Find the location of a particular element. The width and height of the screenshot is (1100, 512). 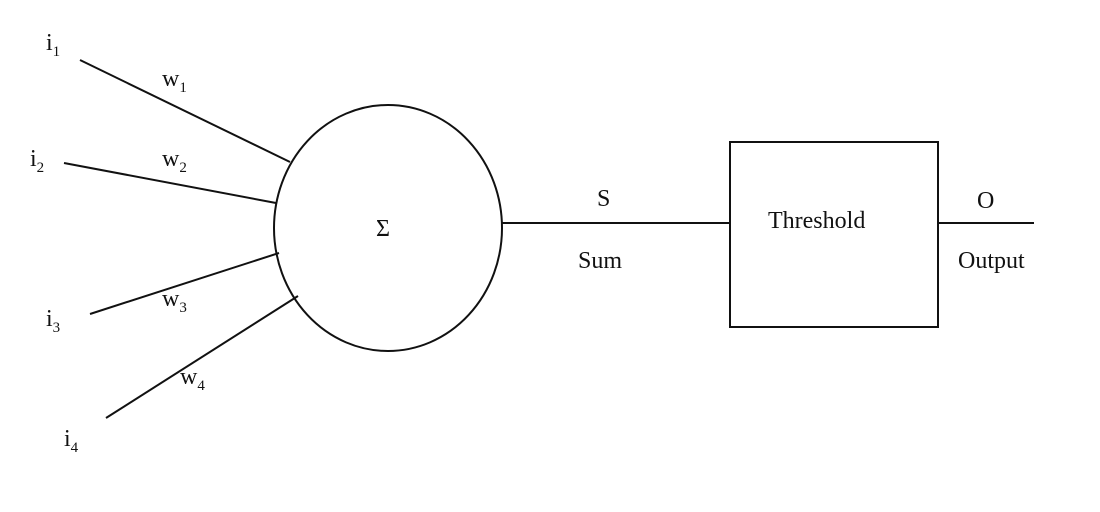

output-label: Output is located at coordinates (991, 261).